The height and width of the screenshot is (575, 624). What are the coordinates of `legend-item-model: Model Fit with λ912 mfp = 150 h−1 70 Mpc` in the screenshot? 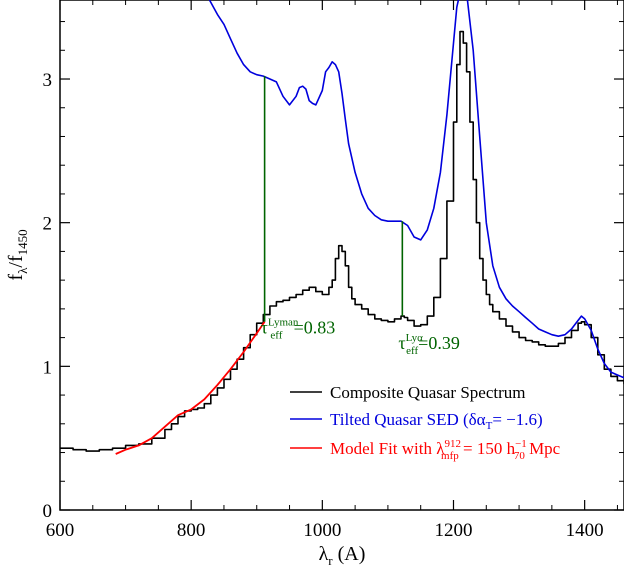 It's located at (425, 450).